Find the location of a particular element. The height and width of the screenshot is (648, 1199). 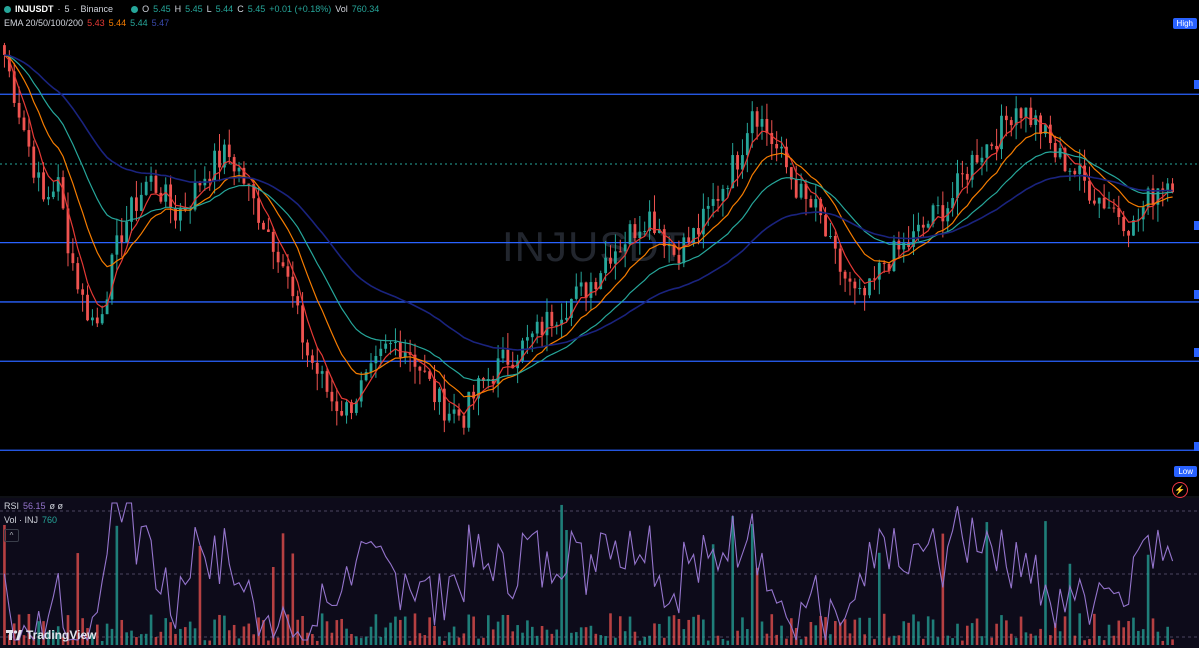

ohlc-h: 5.45 is located at coordinates (194, 9).